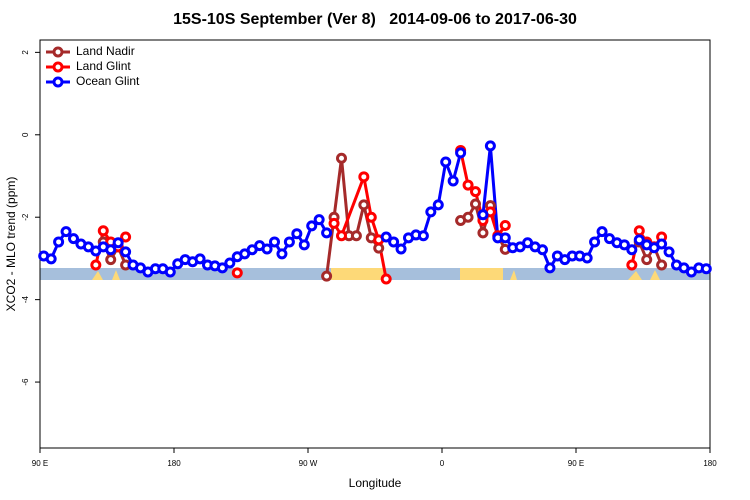 The height and width of the screenshot is (500, 750). Describe the element at coordinates (11, 244) in the screenshot. I see `y-axis-label: XCO2 - MLO trend (ppm)` at that location.